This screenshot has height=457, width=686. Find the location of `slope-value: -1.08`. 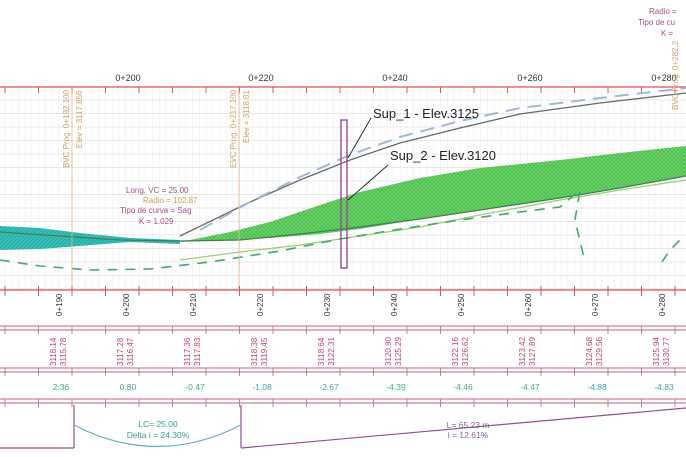

slope-value: -1.08 is located at coordinates (262, 387).